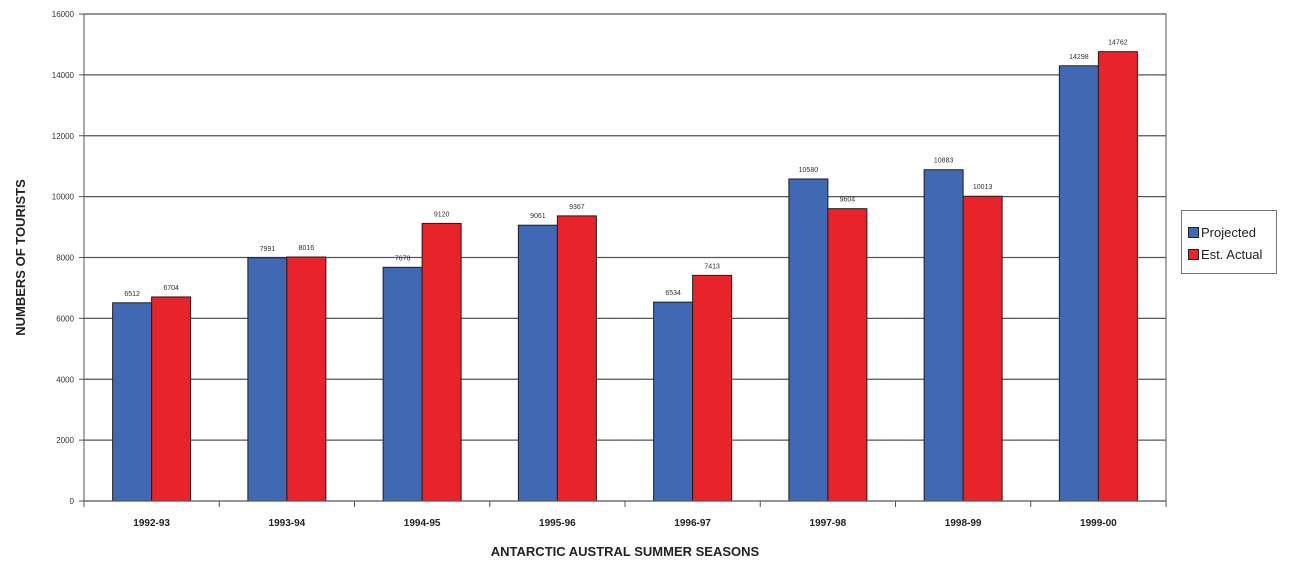  I want to click on x-tick-label: 1992-93, so click(151, 523).